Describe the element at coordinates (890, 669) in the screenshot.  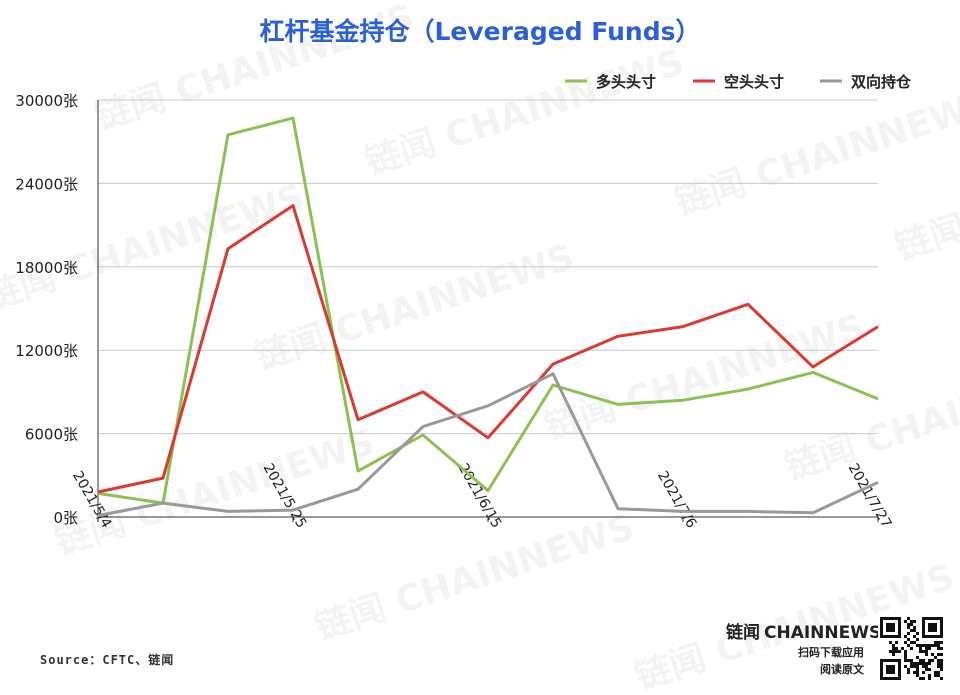
I see `qr-finder-inner-bl` at that location.